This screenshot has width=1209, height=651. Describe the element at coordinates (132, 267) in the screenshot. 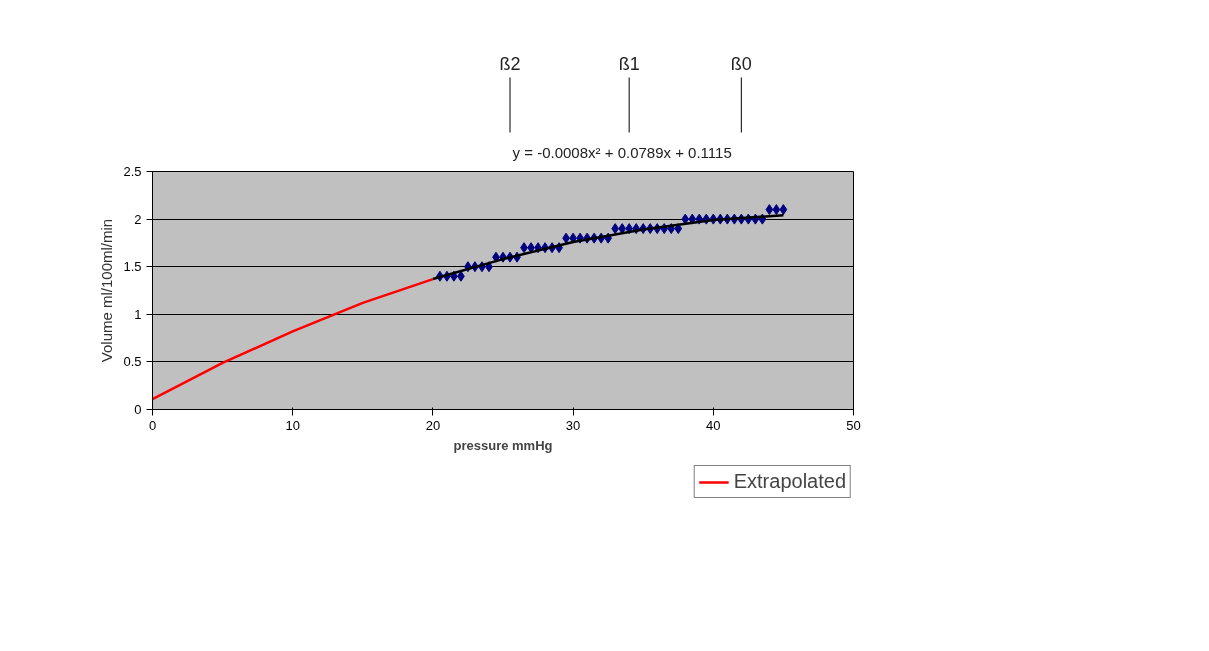

I see `y-tick-label: 1.5` at that location.